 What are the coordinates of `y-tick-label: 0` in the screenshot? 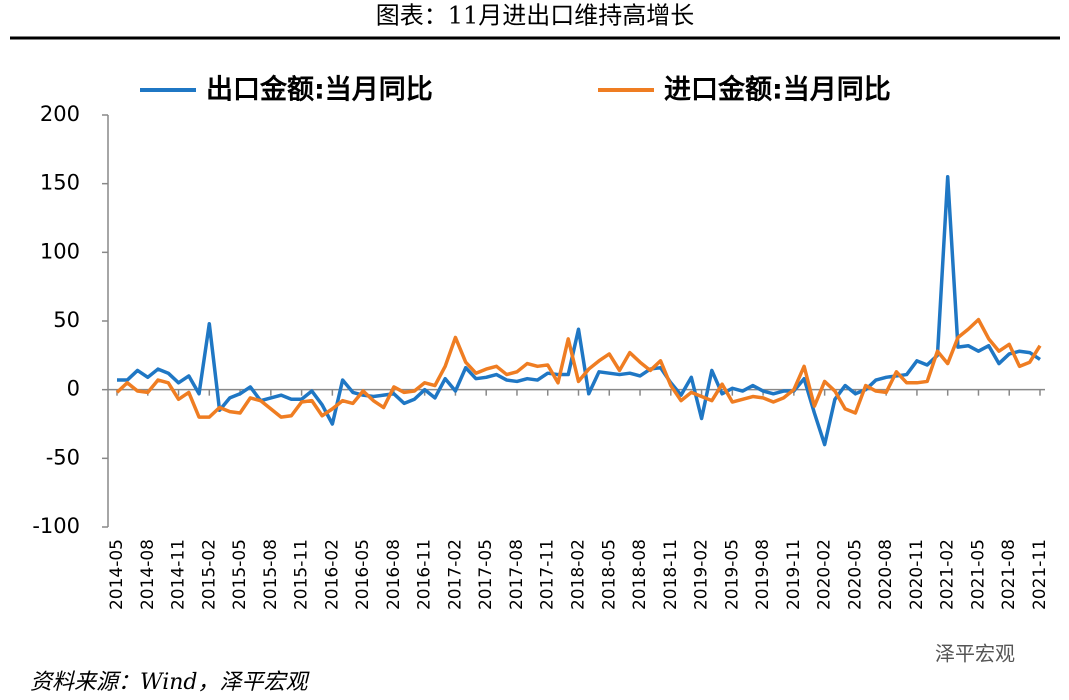 It's located at (73, 389).